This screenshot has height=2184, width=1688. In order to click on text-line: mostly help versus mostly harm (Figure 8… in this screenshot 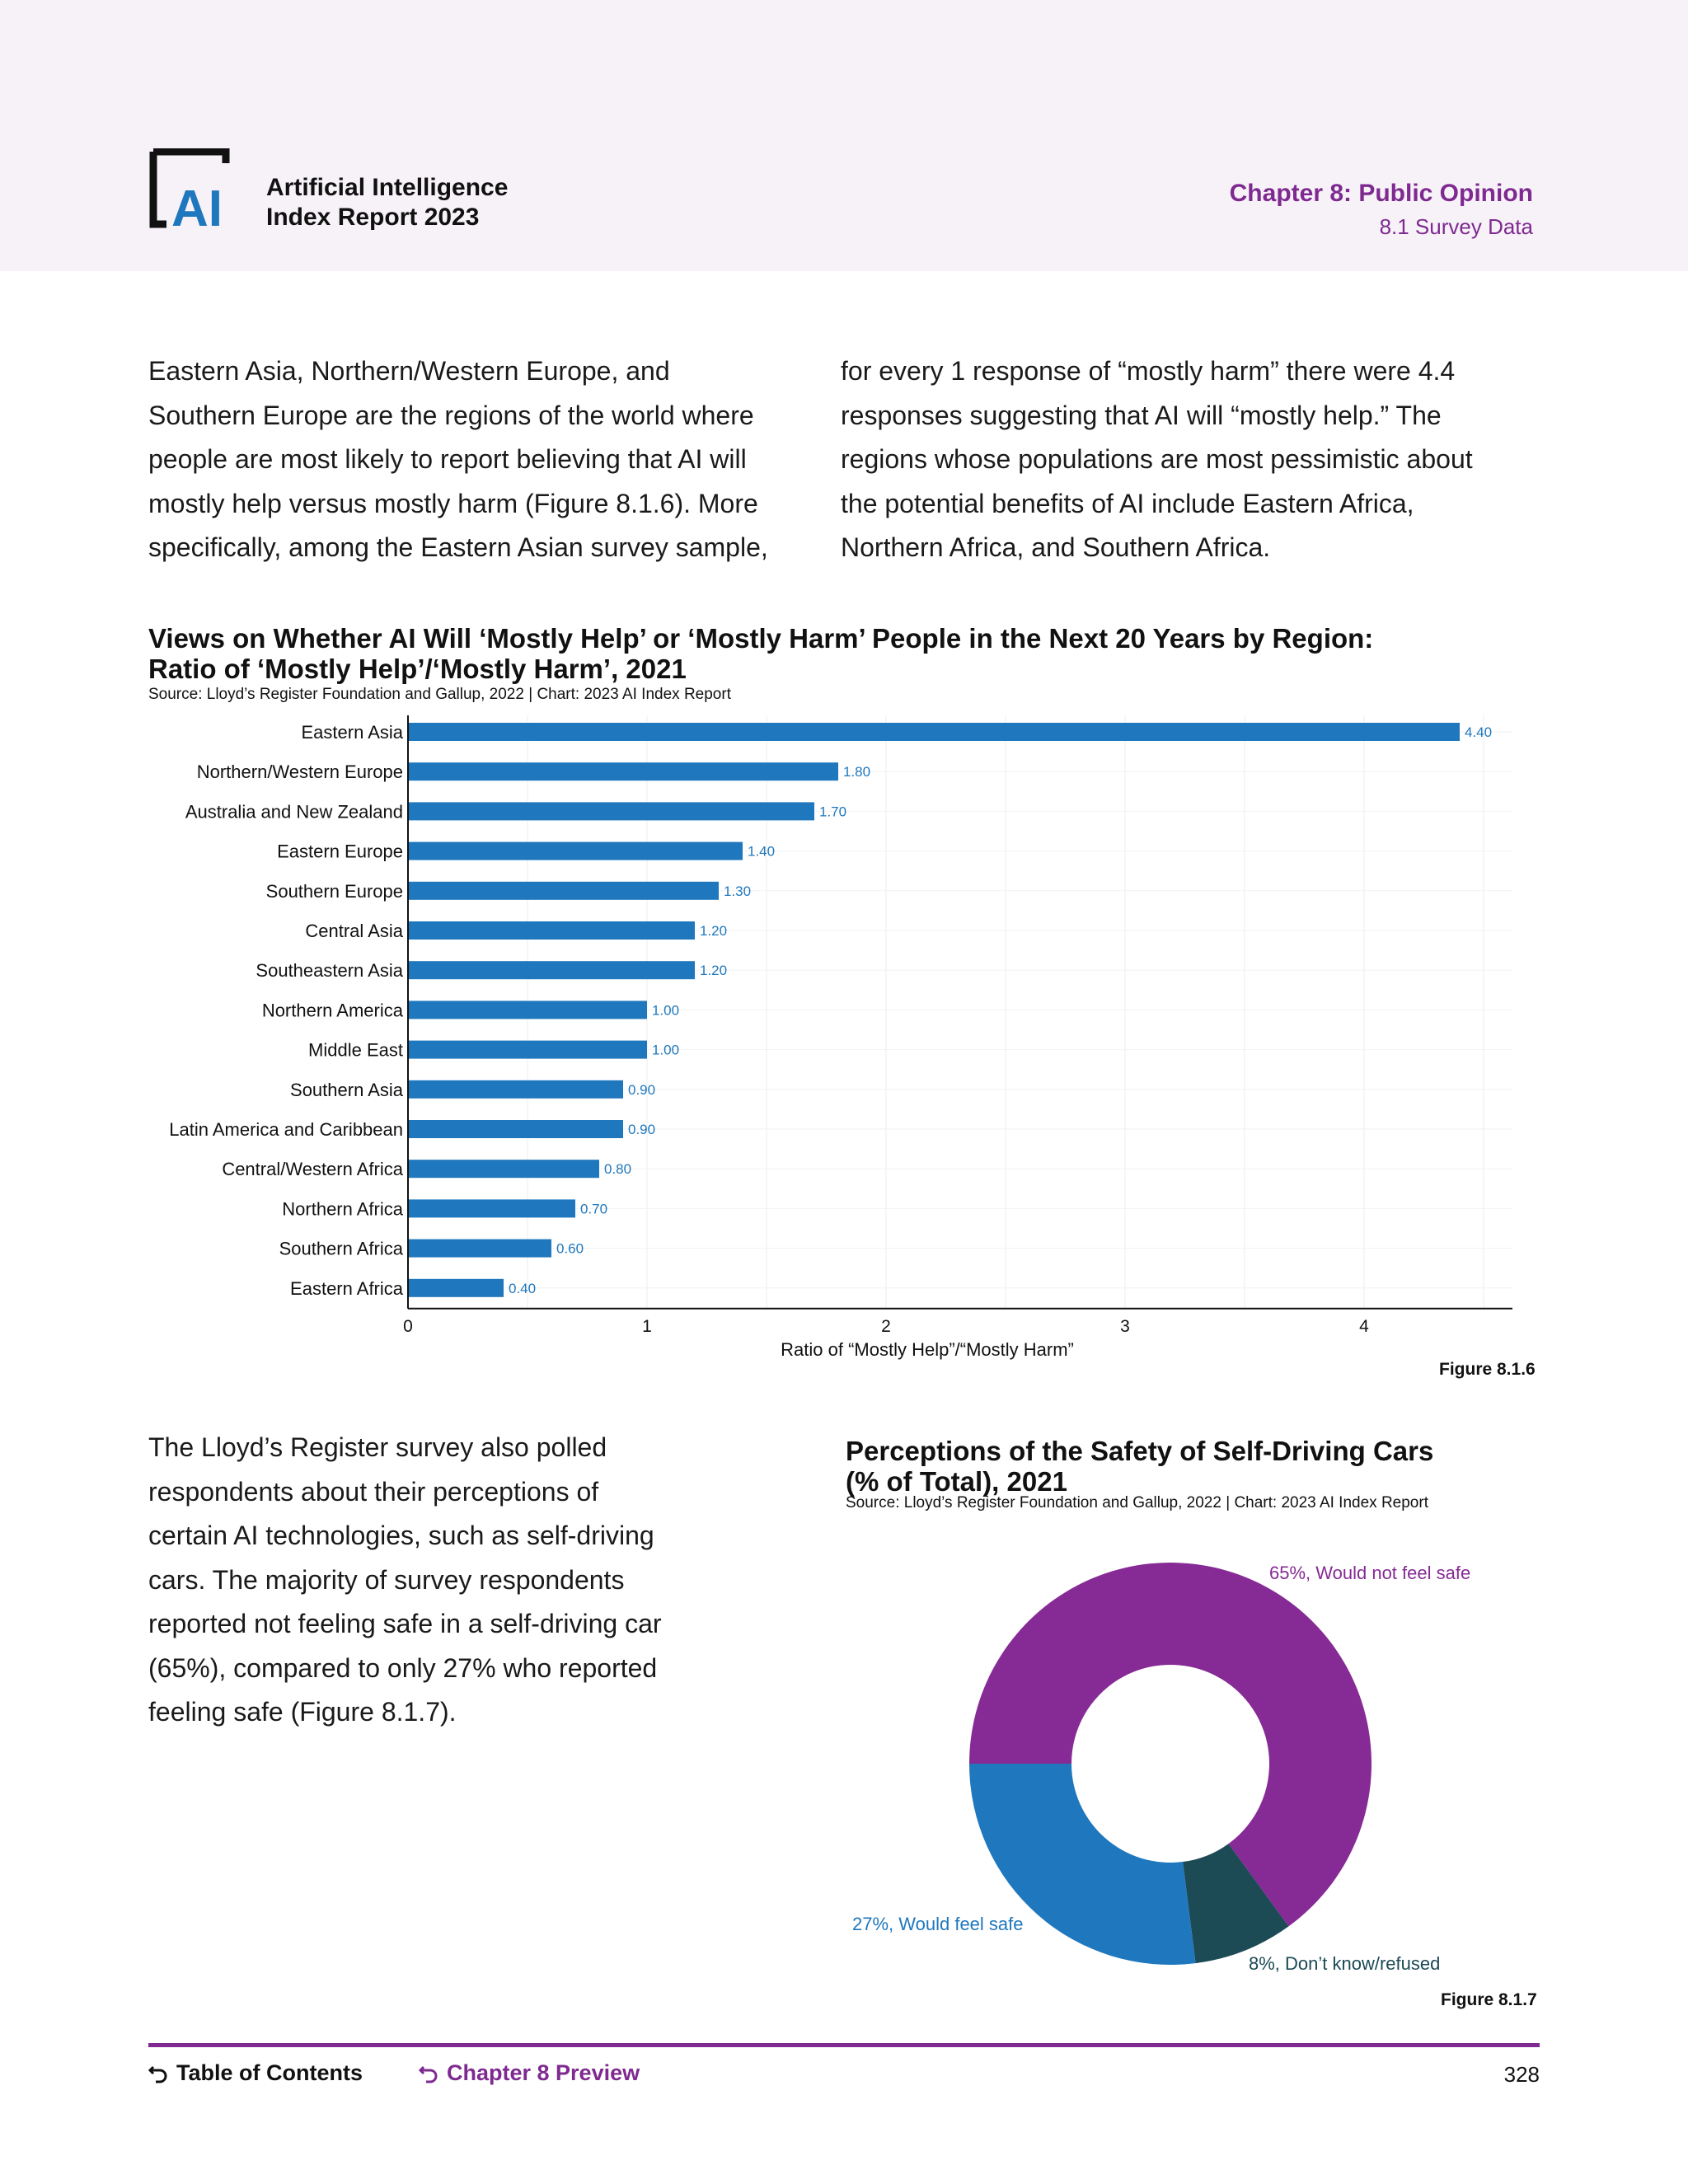, I will do `click(453, 503)`.